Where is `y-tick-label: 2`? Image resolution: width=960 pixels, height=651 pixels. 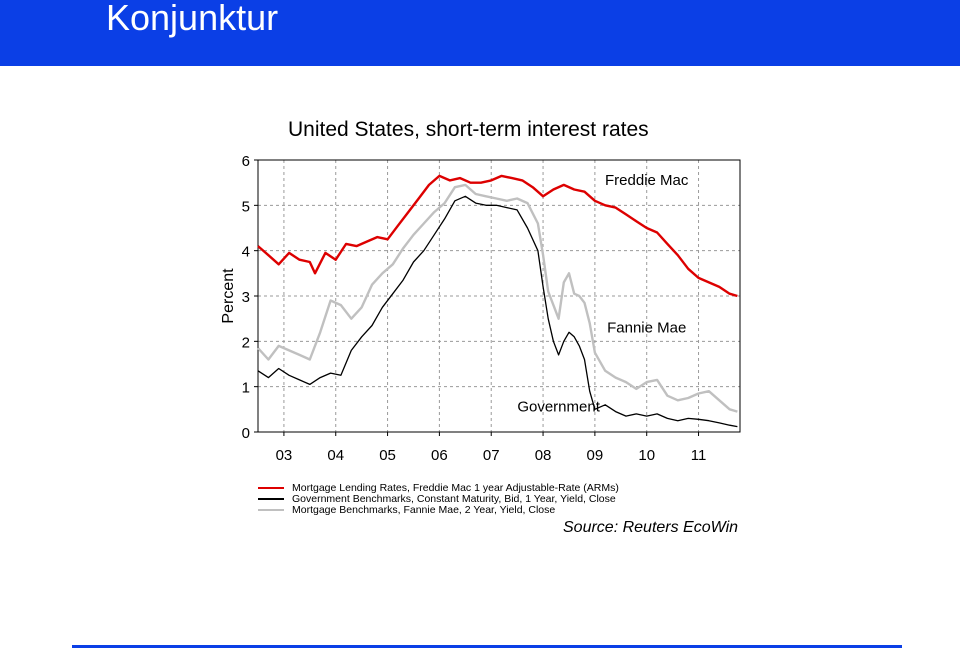
y-tick-label: 2 is located at coordinates (246, 342).